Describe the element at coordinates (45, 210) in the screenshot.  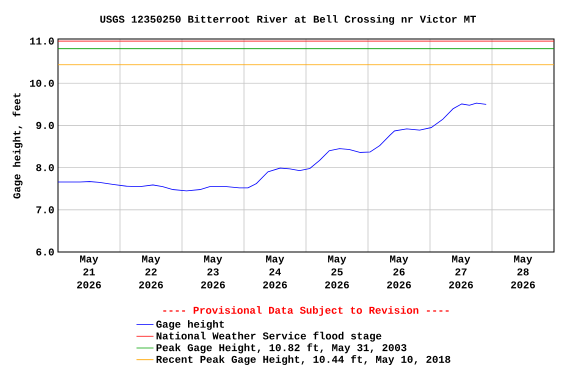
I see `y-tick-label: 7.0` at that location.